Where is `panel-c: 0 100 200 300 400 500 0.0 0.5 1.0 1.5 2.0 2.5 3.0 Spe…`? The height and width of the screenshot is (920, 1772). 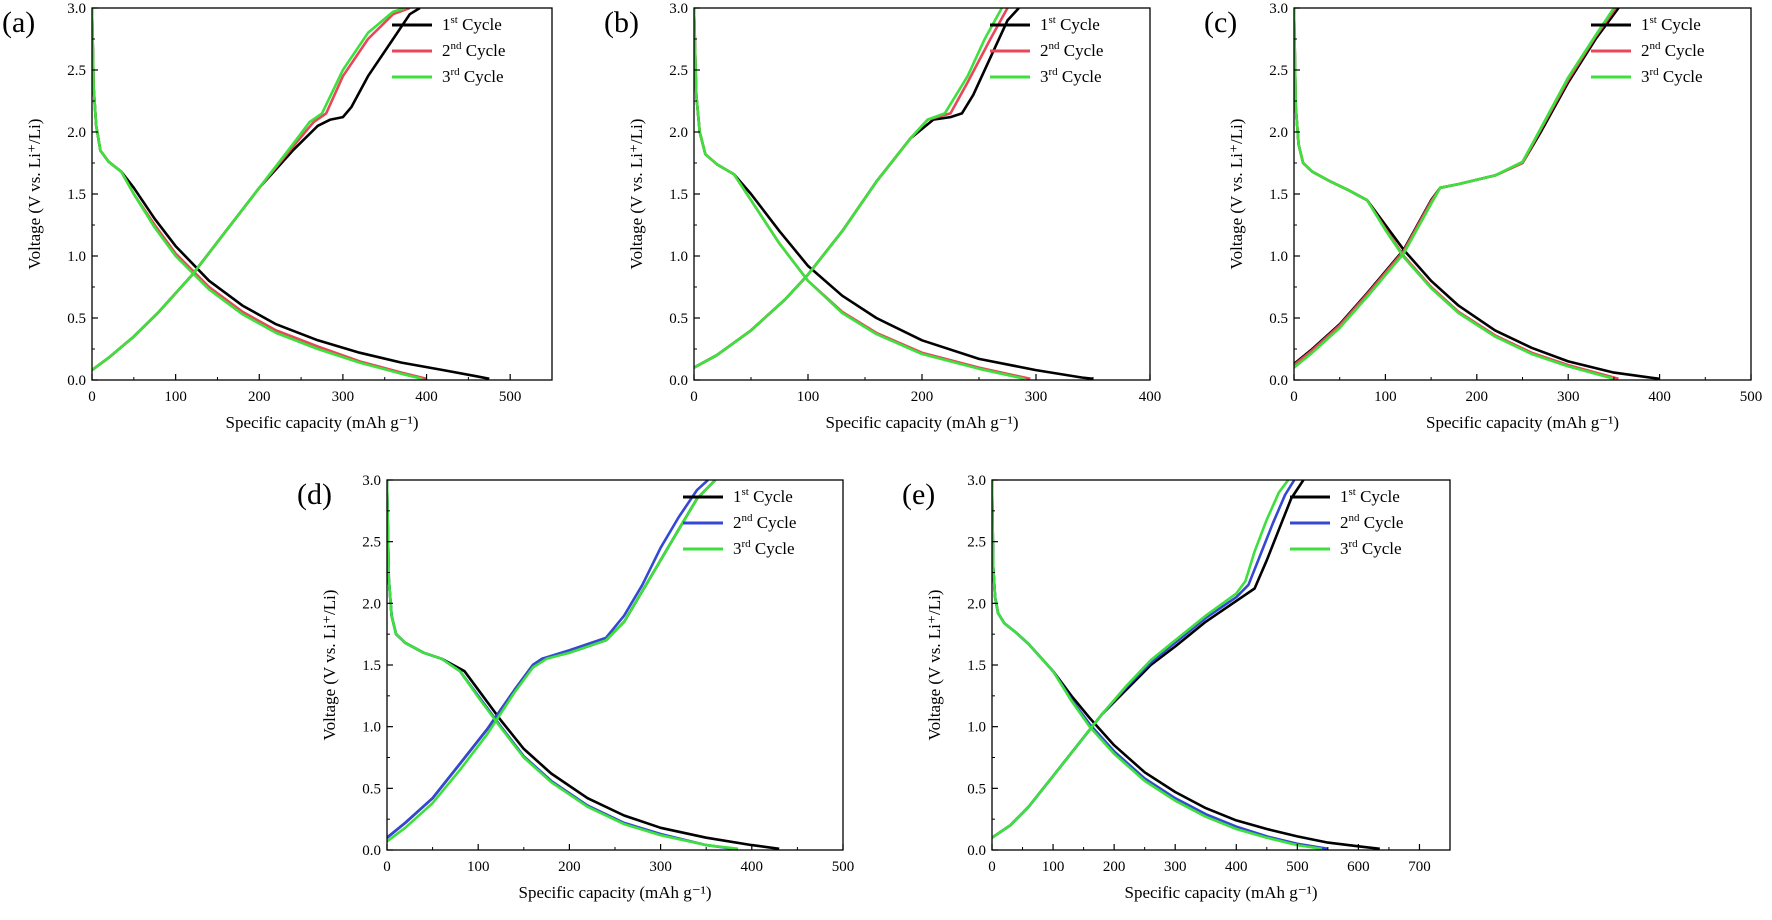
panel-c: 0 100 200 300 400 500 0.0 0.5 1.0 1.5 2.0 2.5 3.0 Spe… is located at coordinates (1483, 216).